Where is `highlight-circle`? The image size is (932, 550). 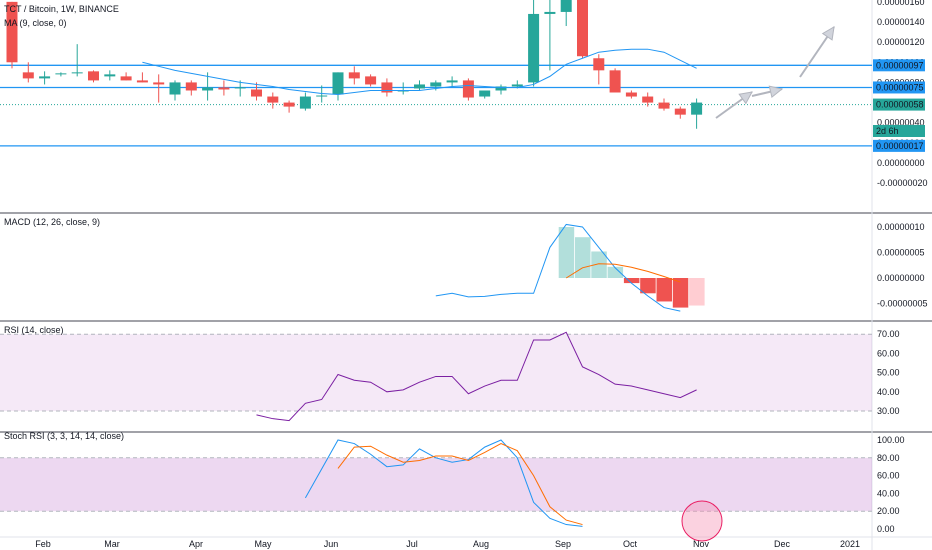
highlight-circle is located at coordinates (702, 521).